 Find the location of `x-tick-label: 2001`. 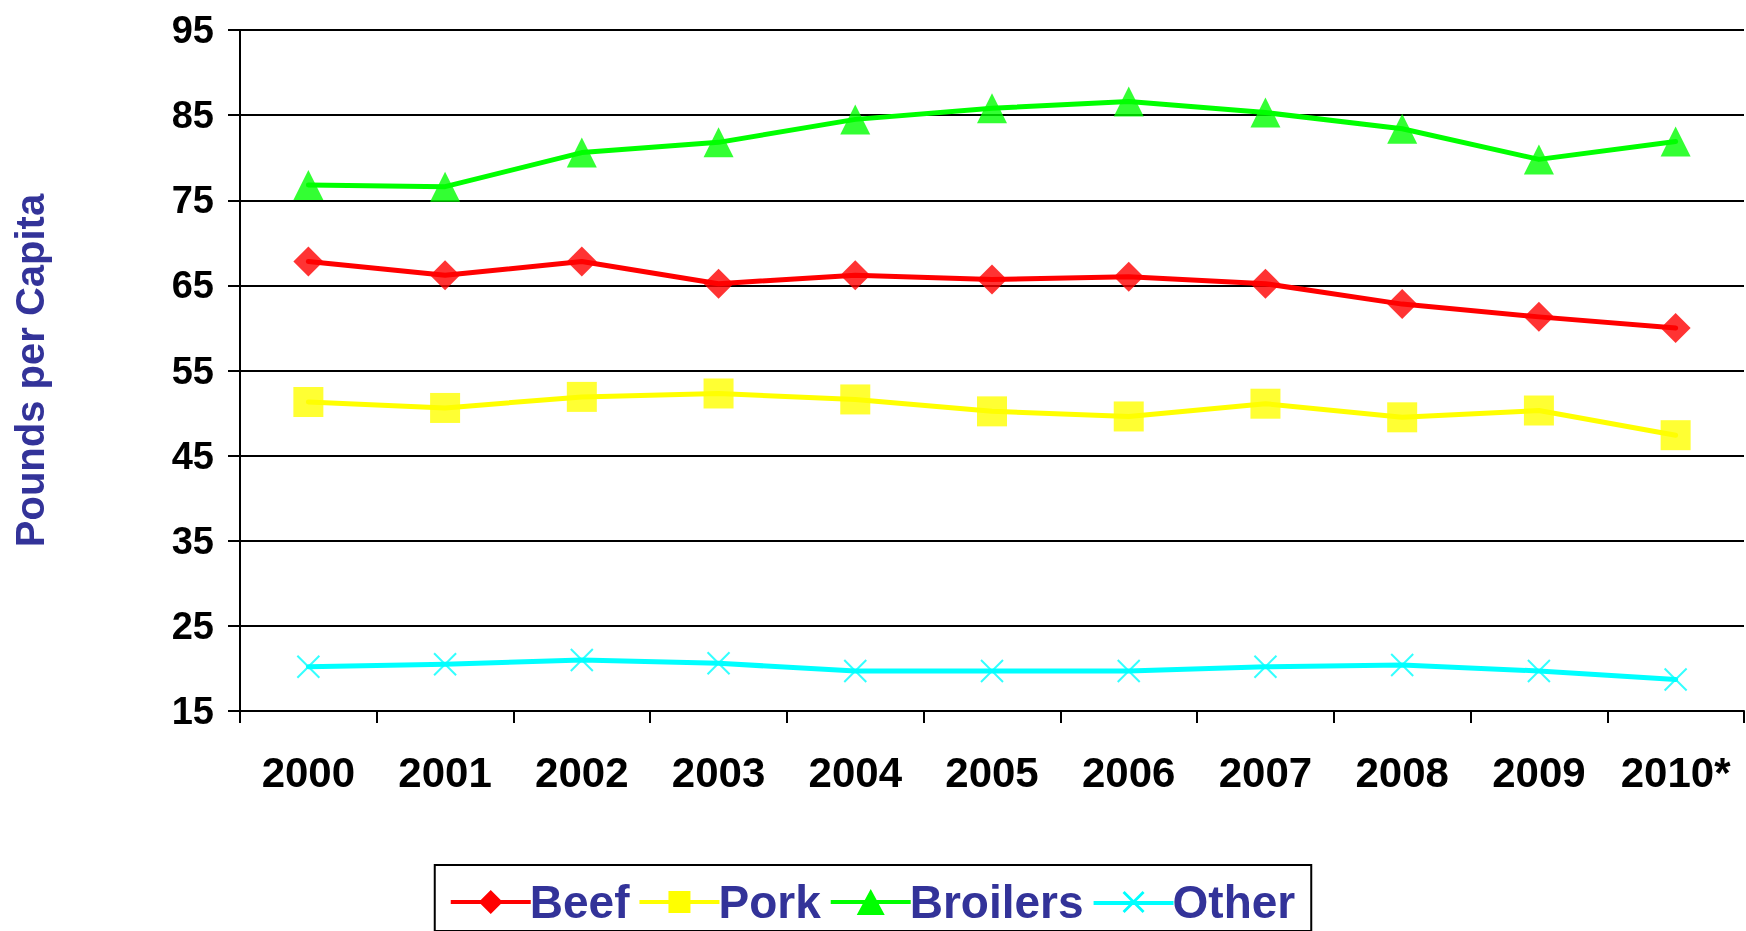

x-tick-label: 2001 is located at coordinates (445, 772).